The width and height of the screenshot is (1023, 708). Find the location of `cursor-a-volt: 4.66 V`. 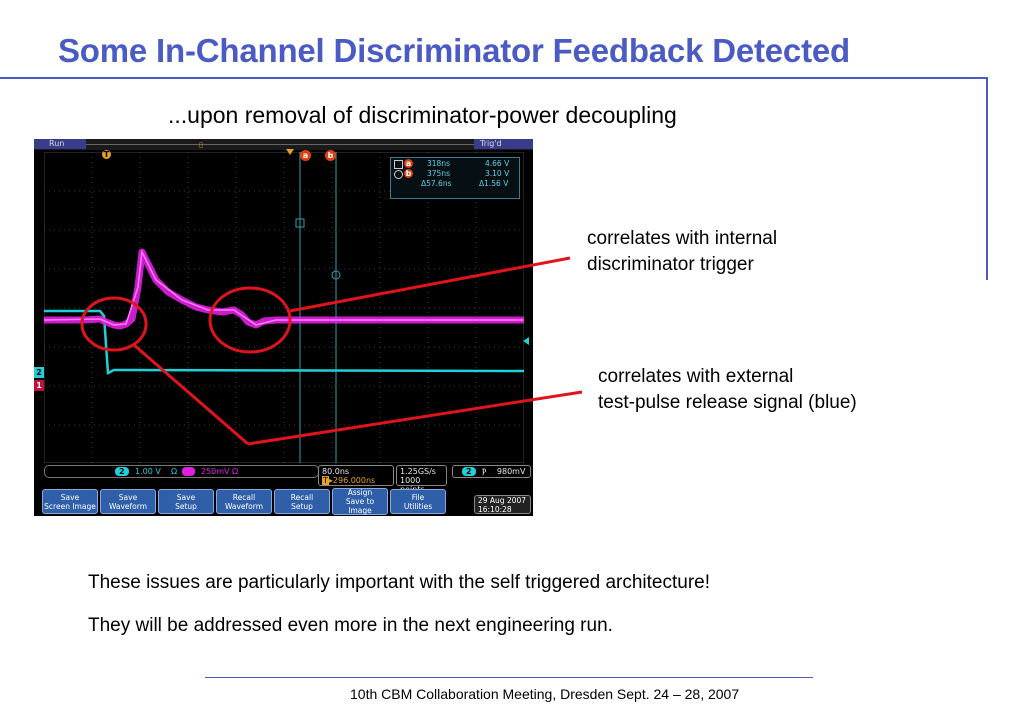

cursor-a-volt: 4.66 V is located at coordinates (497, 163).